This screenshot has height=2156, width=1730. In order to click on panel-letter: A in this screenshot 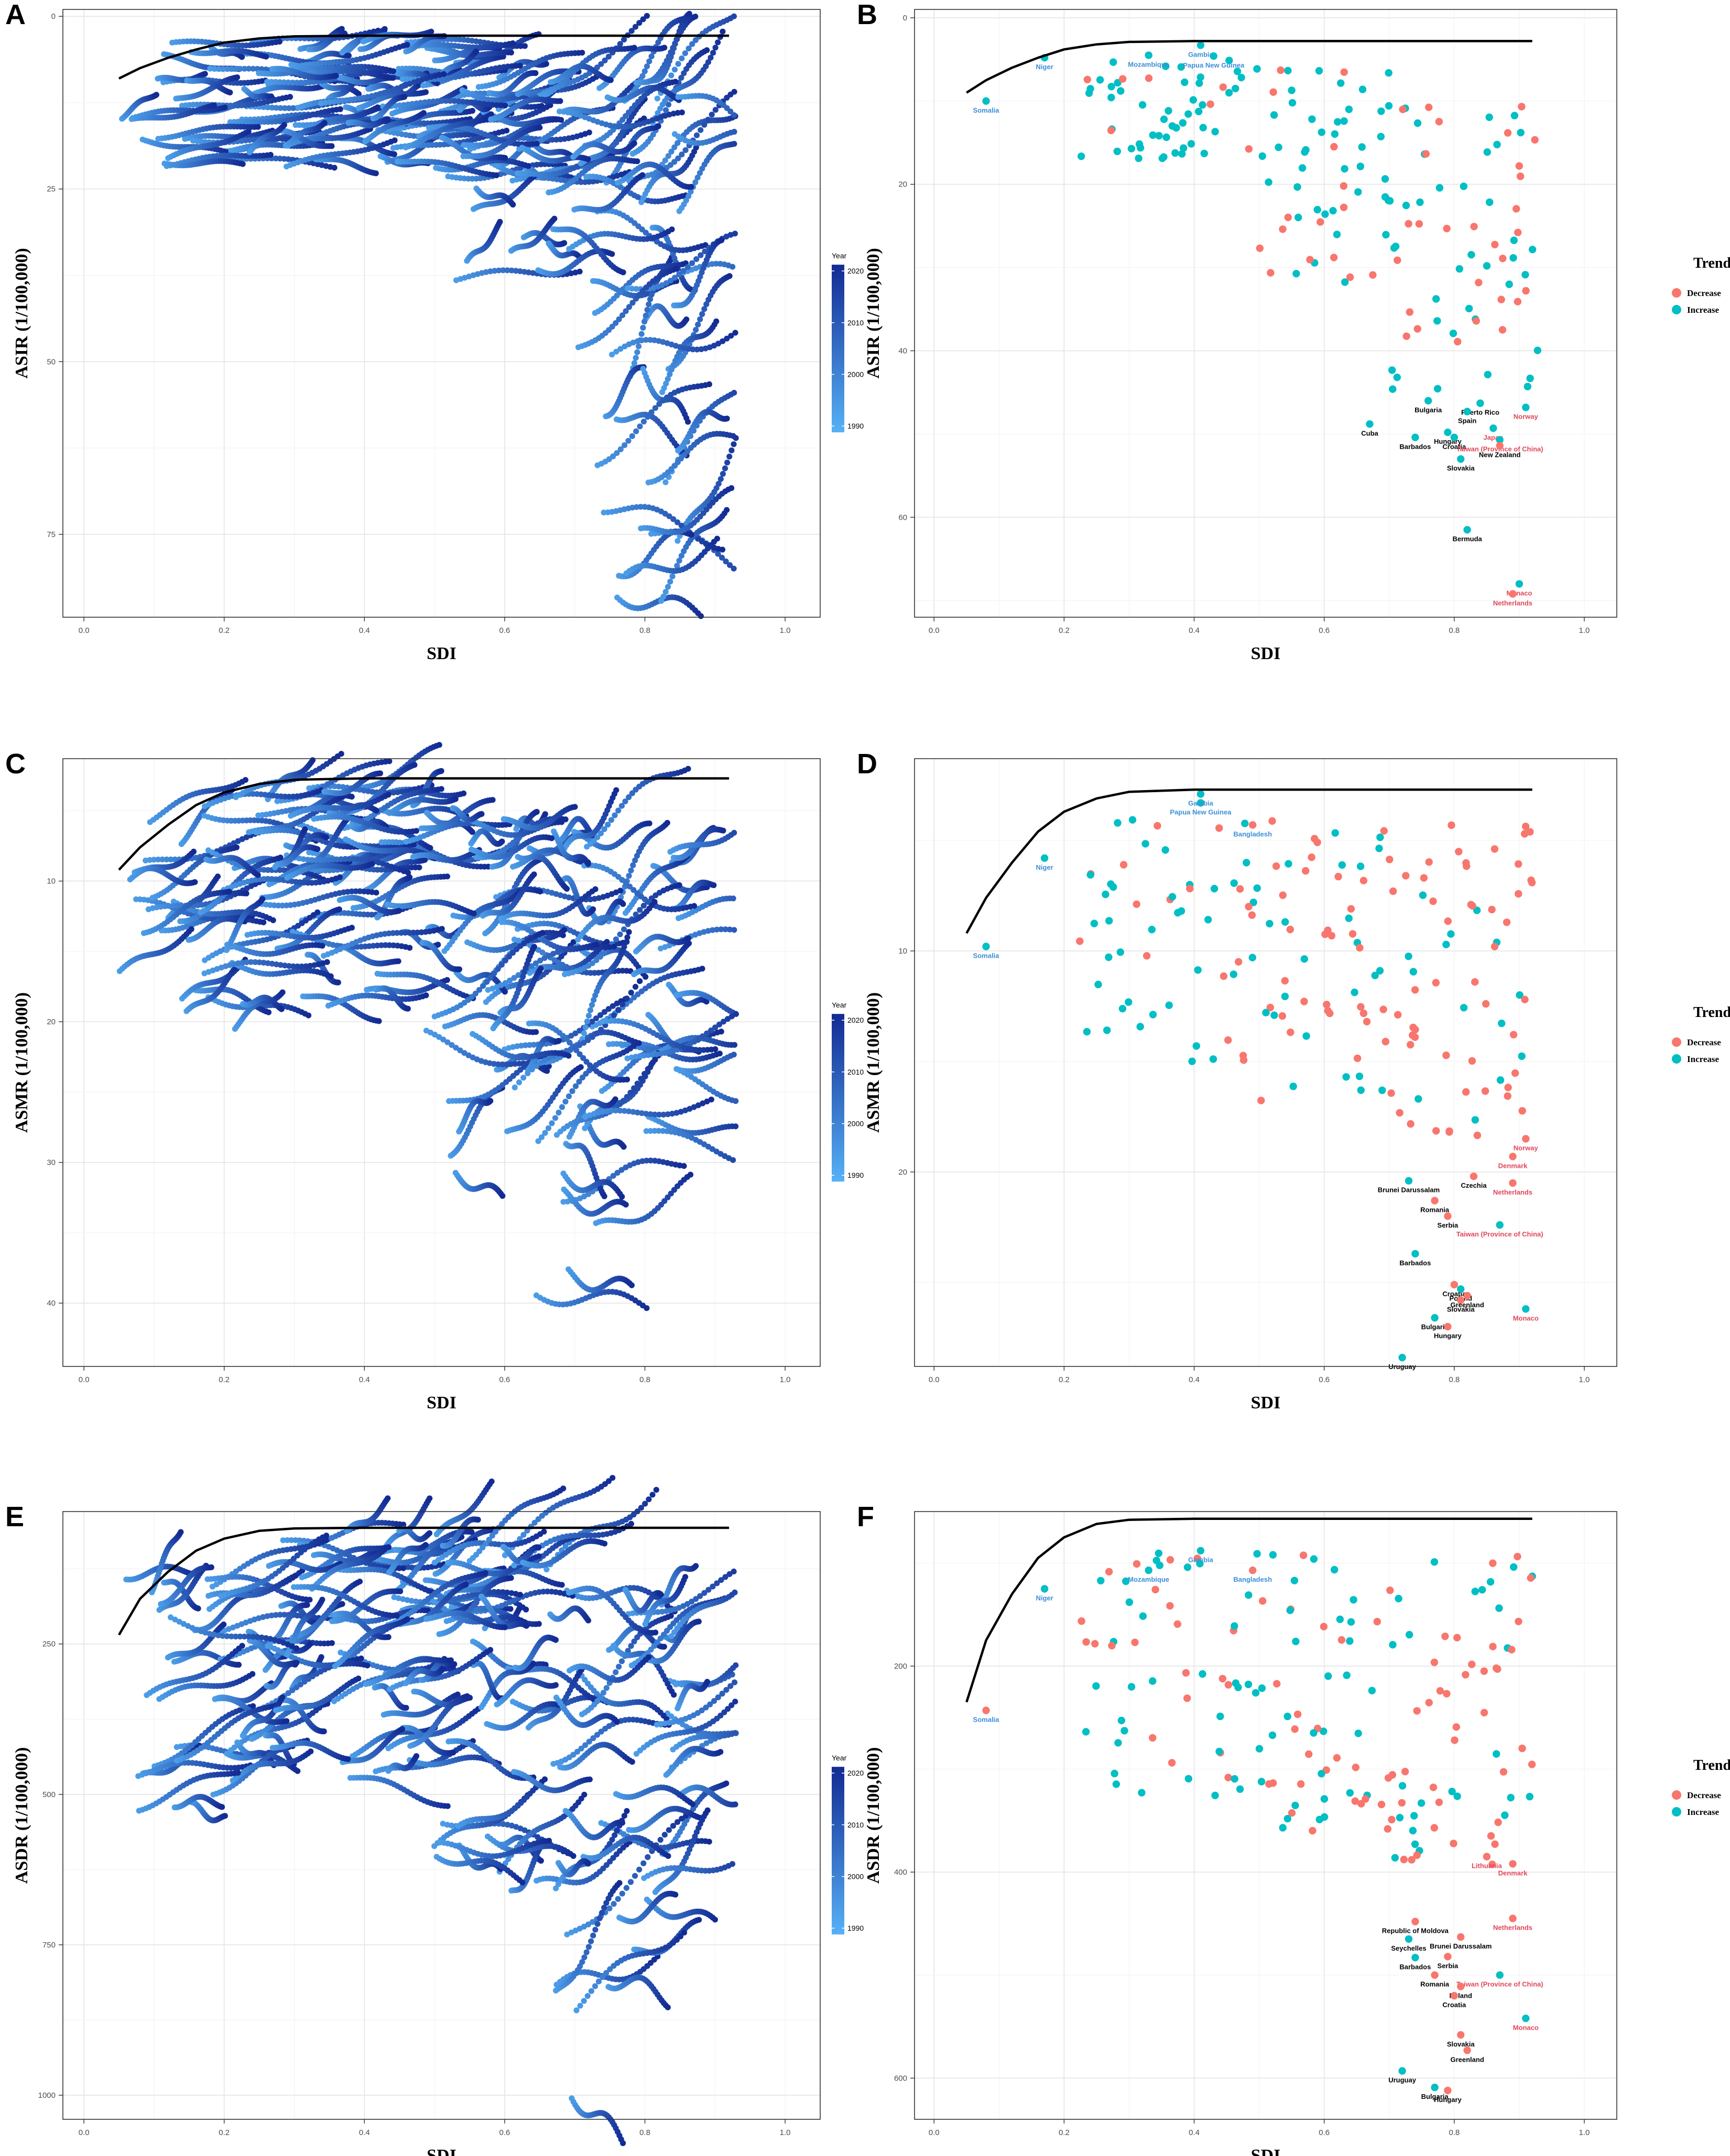, I will do `click(16, 15)`.